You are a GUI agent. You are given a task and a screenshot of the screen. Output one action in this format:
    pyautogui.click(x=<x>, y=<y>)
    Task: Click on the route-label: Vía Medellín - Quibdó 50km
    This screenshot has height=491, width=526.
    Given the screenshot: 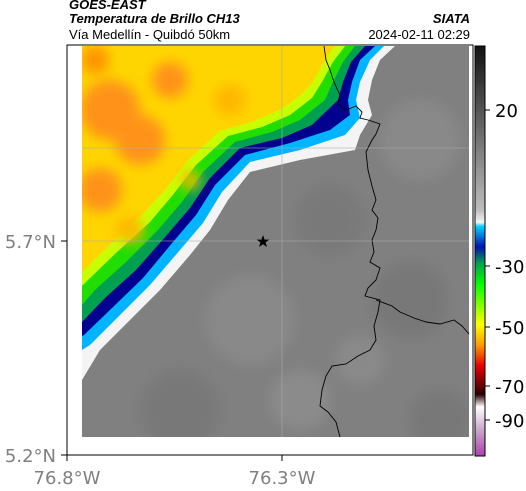 What is the action you would take?
    pyautogui.click(x=150, y=34)
    